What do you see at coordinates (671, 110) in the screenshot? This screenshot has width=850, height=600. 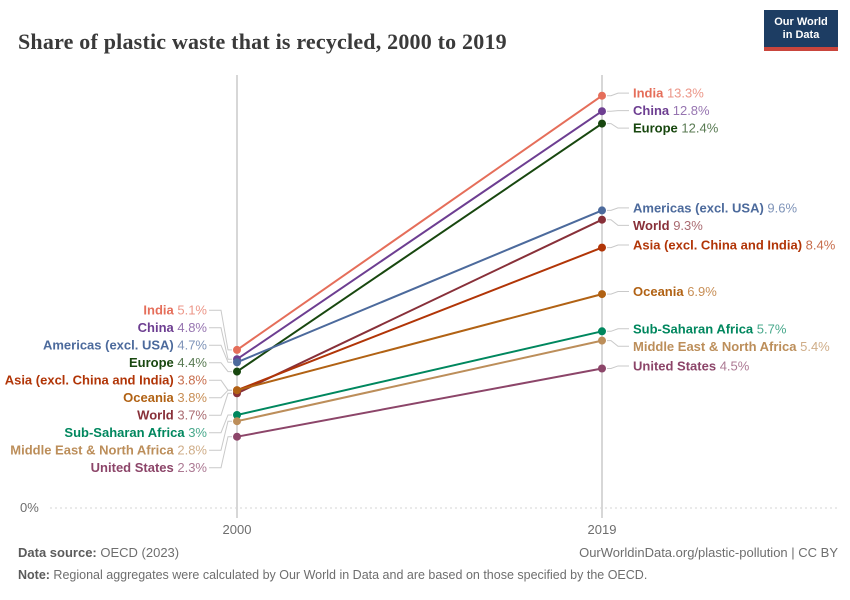 I see `series-label-end: China 12.8%` at bounding box center [671, 110].